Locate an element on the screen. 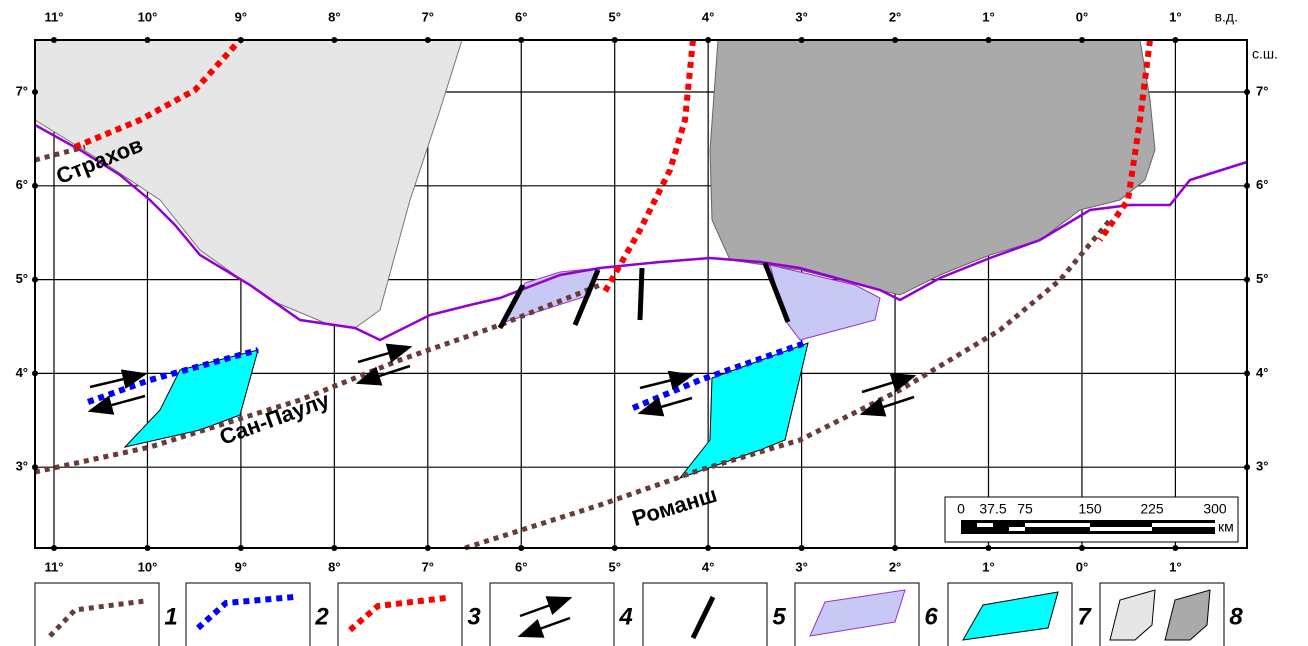 The height and width of the screenshot is (646, 1308). lat-label: 7° is located at coordinates (1262, 90).